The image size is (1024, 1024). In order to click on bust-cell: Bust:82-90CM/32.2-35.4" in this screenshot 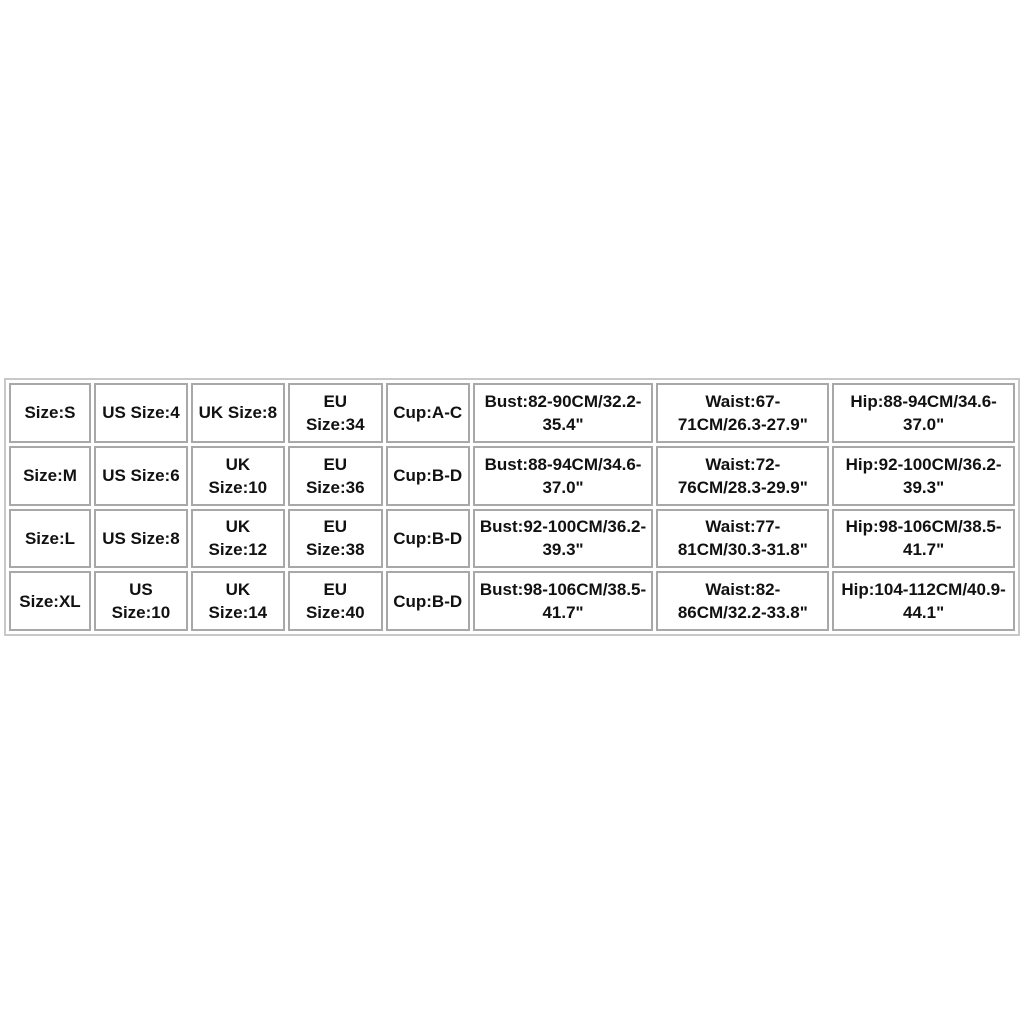, I will do `click(563, 413)`.